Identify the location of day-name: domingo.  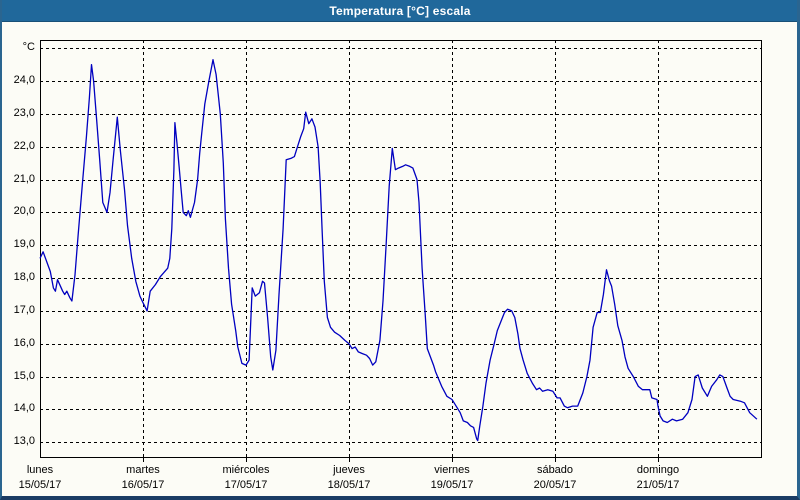
(658, 470).